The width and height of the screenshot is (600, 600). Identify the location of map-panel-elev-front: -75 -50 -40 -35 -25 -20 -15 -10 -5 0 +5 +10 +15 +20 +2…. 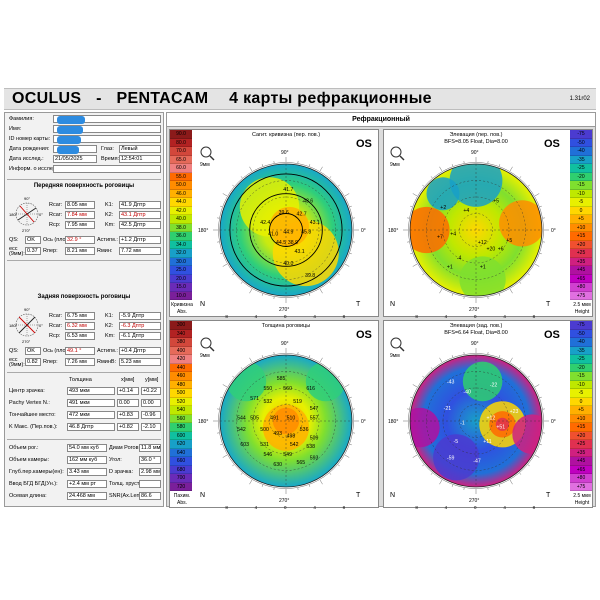
(488, 223).